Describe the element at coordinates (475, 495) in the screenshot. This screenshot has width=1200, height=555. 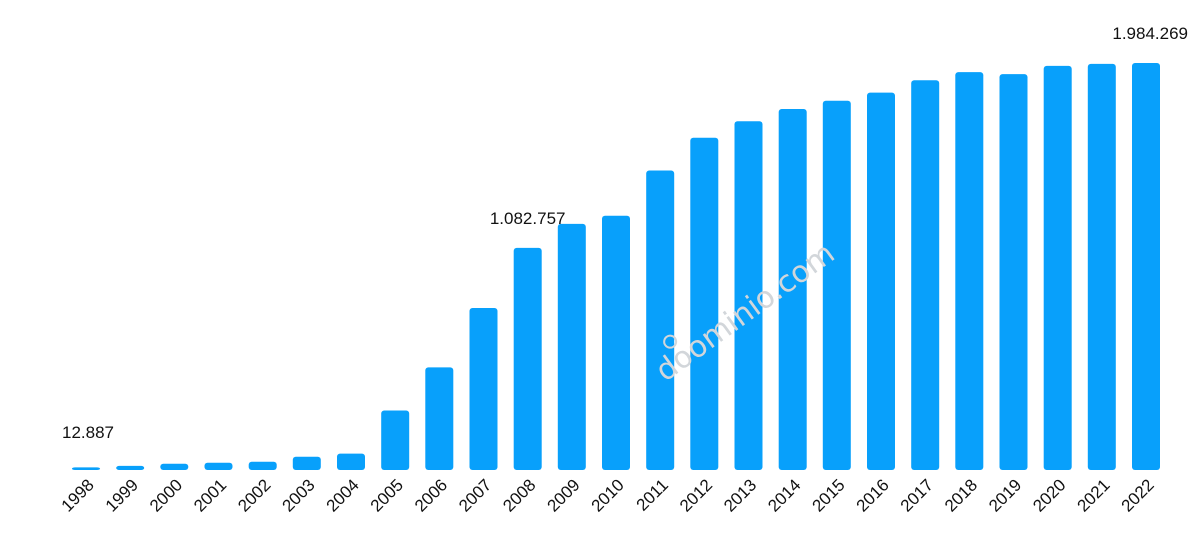
I see `x-tick-label-2007: 2007` at that location.